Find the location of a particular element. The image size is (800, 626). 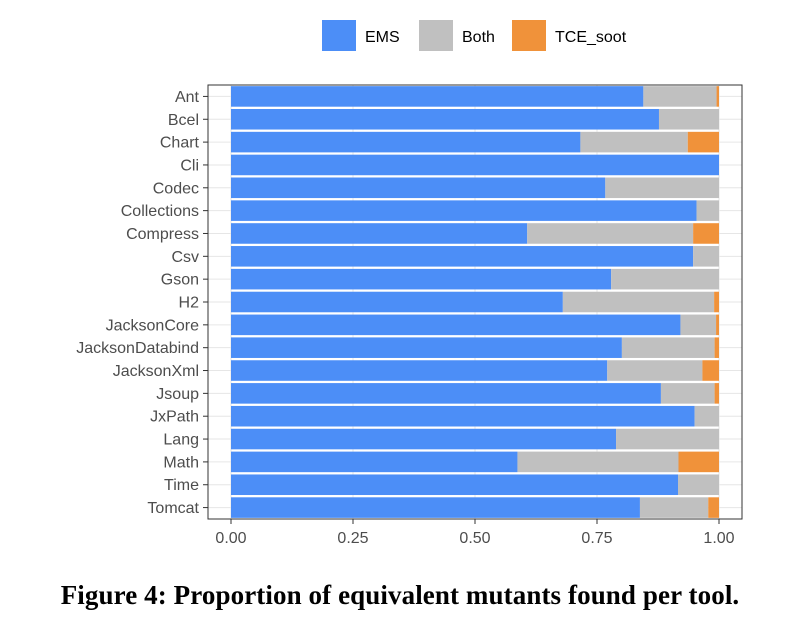

y-tick-label: Ant is located at coordinates (187, 97).